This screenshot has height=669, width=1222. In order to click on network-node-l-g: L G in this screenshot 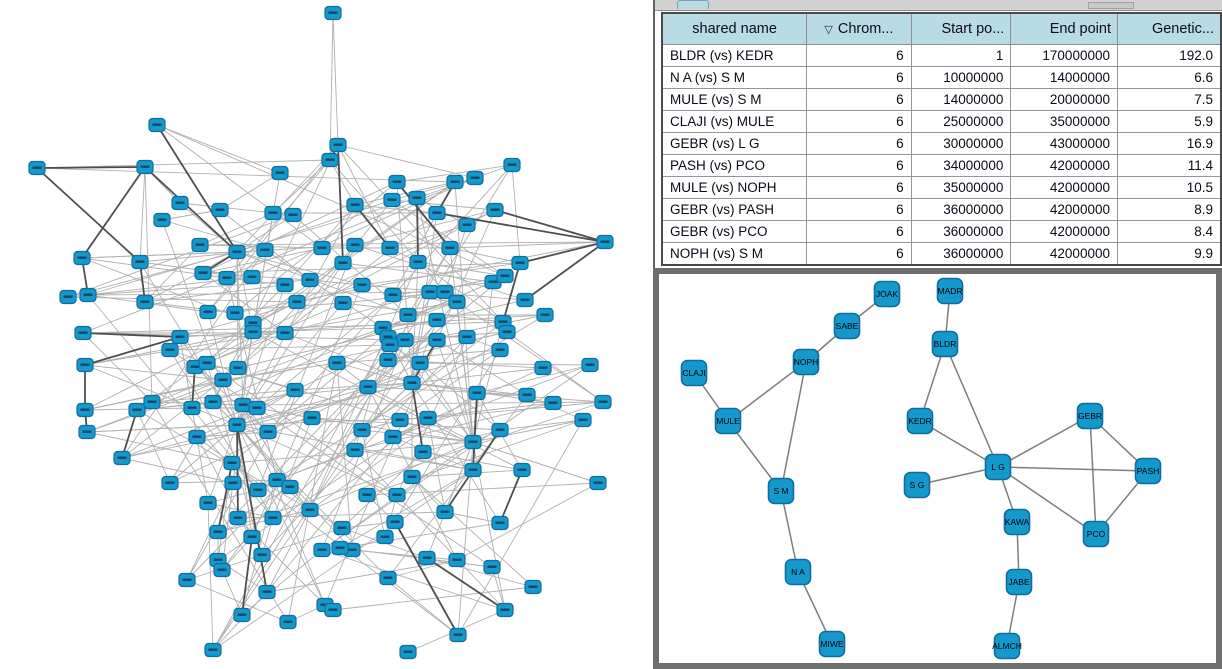, I will do `click(998, 467)`.